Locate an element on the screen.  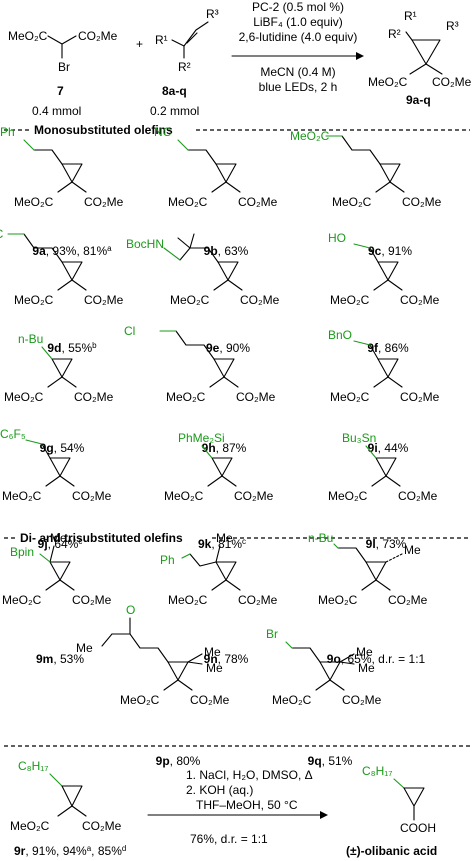
condition-light: blue LEDs, 2 h is located at coordinates (298, 87).